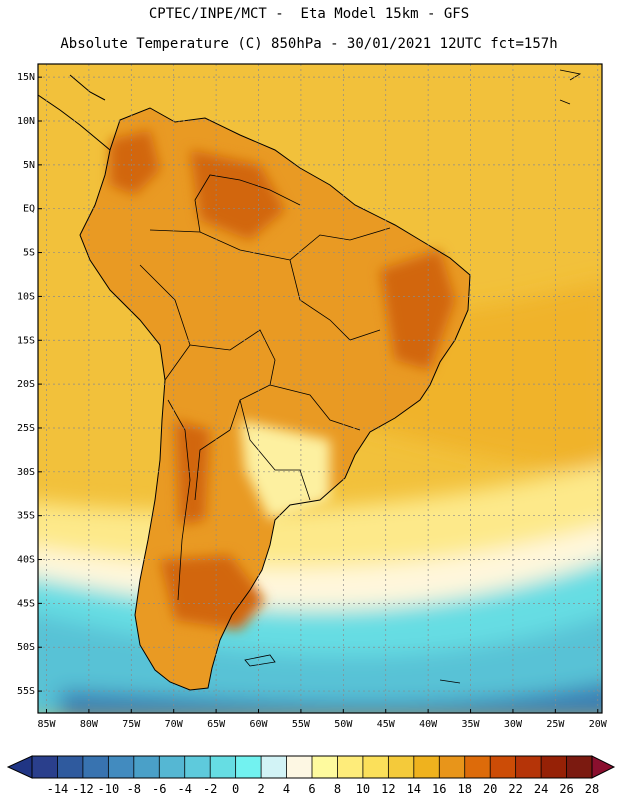  What do you see at coordinates (541, 789) in the screenshot?
I see `colorbar-tick-label: 24` at bounding box center [541, 789].